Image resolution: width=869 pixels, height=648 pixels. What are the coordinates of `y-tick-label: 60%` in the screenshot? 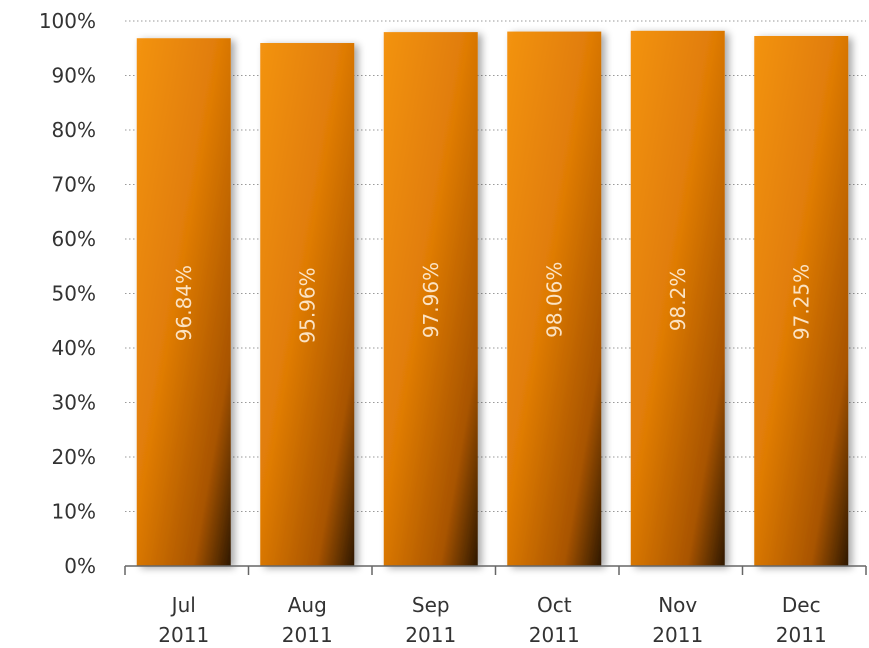 It's located at (74, 239).